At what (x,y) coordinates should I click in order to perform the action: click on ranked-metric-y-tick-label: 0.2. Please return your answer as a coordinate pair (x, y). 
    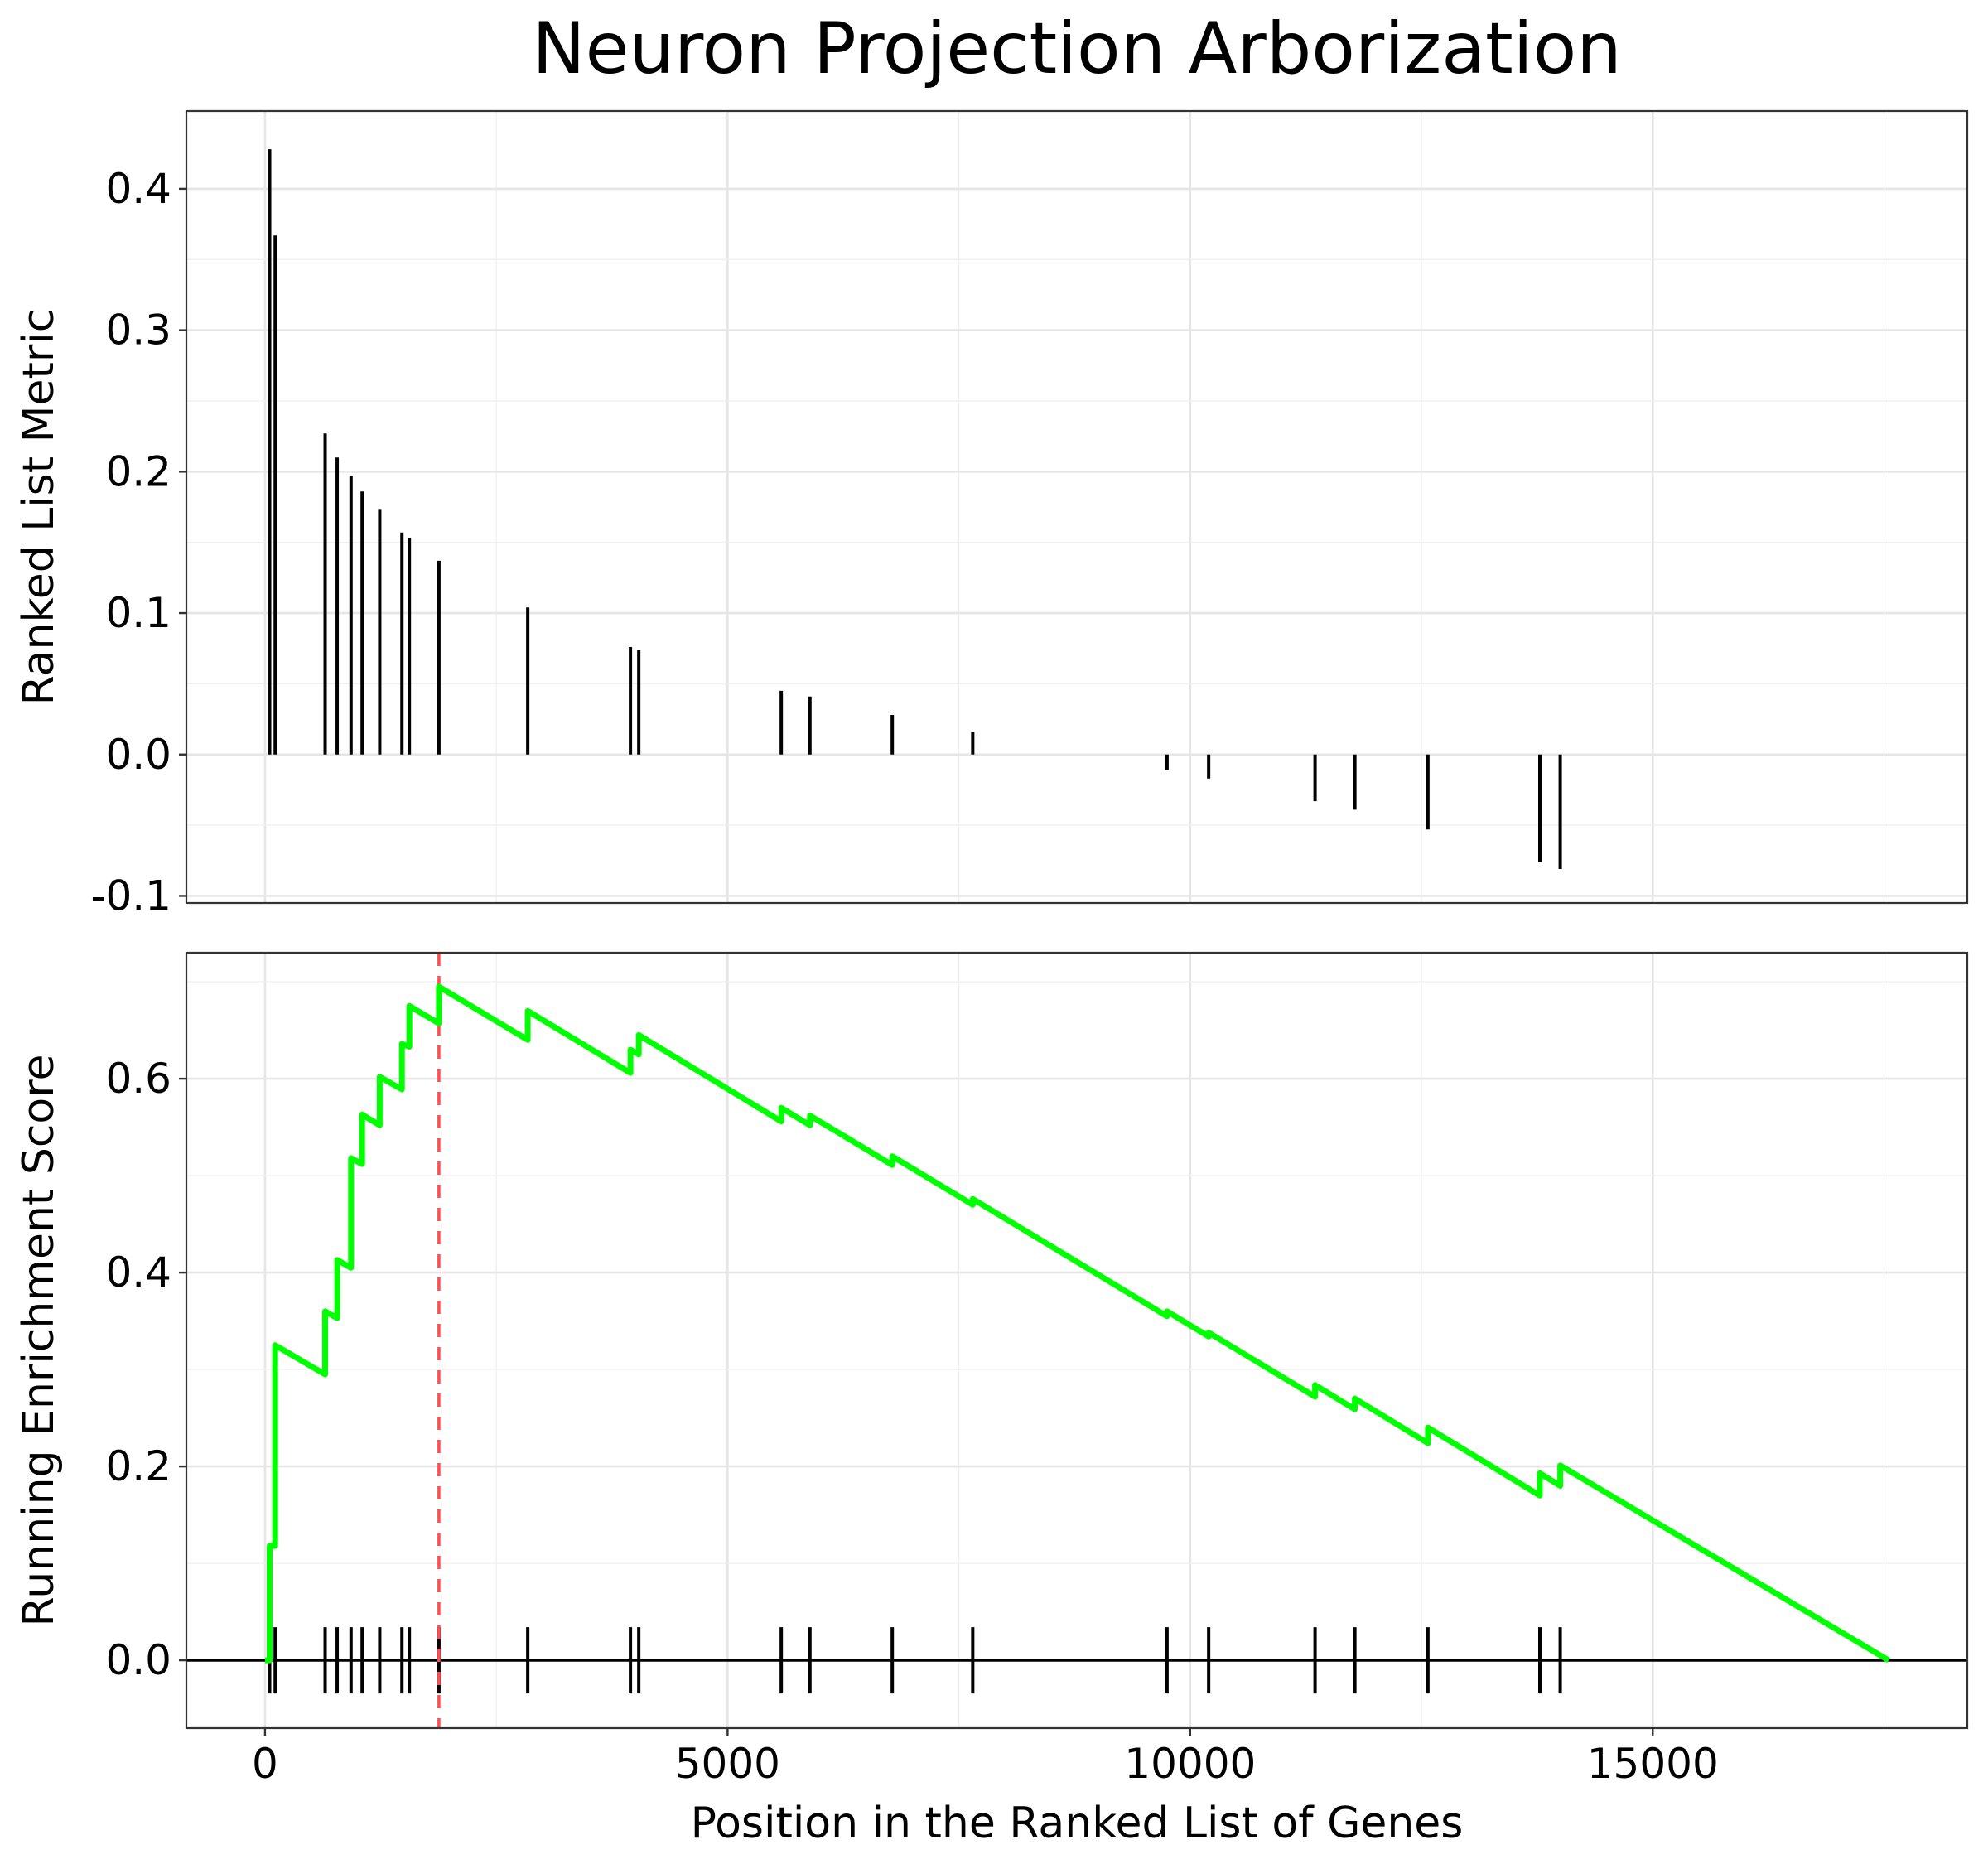
    Looking at the image, I should click on (138, 471).